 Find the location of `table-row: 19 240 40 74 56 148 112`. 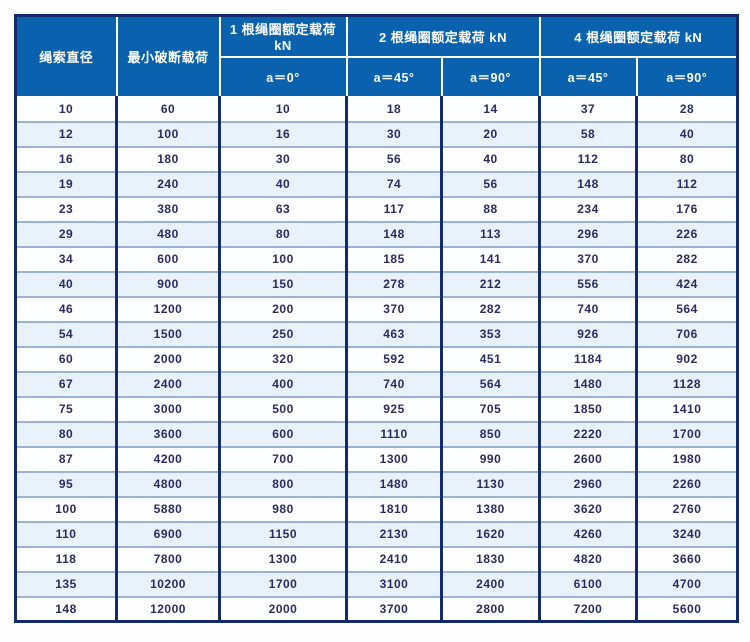

table-row: 19 240 40 74 56 148 112 is located at coordinates (377, 183).